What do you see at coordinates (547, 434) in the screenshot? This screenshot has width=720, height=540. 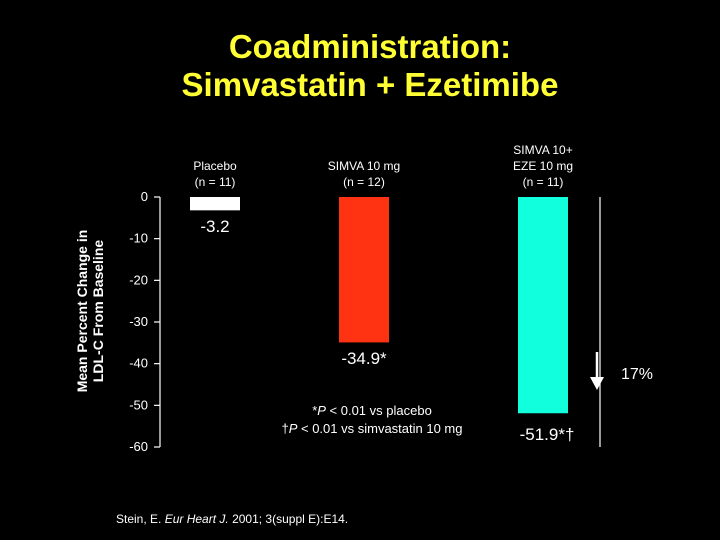 I see `value-label: -51.9*†` at bounding box center [547, 434].